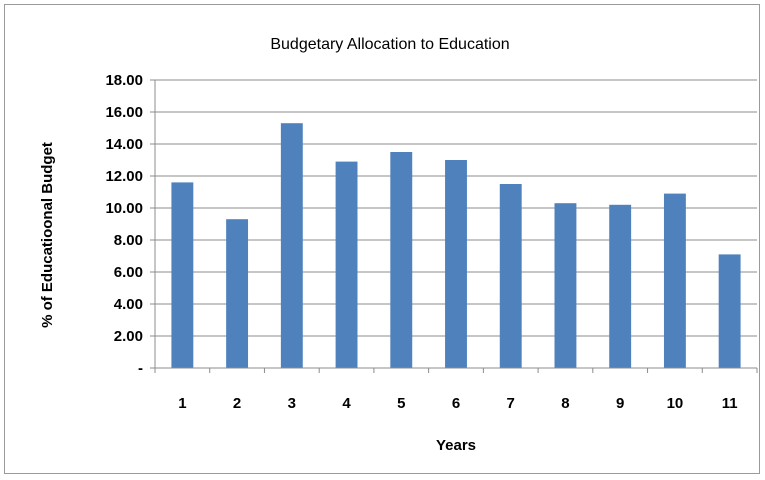 The height and width of the screenshot is (480, 765). I want to click on y-tick-label: 10.00, so click(124, 208).